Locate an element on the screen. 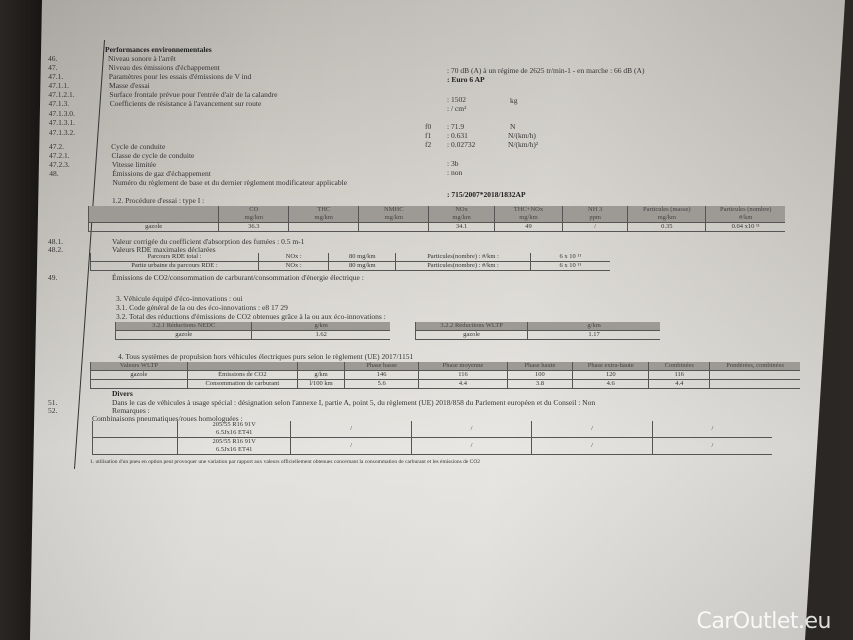  cell-text: Phase haute is located at coordinates (540, 365).